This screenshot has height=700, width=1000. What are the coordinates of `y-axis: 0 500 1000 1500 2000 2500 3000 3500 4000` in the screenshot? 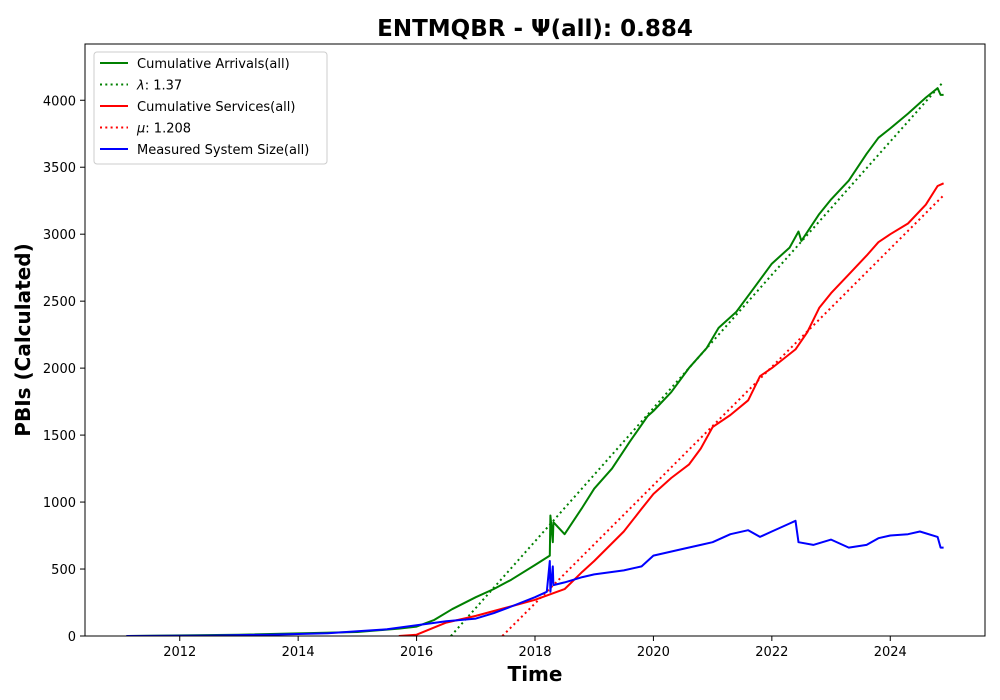 It's located at (64, 369).